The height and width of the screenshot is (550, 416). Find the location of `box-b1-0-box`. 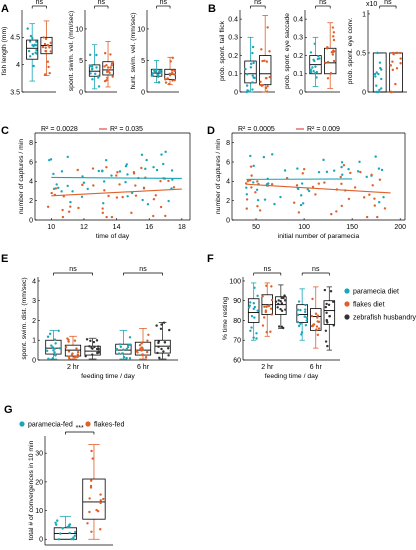

box-b1-0-box is located at coordinates (250, 72).